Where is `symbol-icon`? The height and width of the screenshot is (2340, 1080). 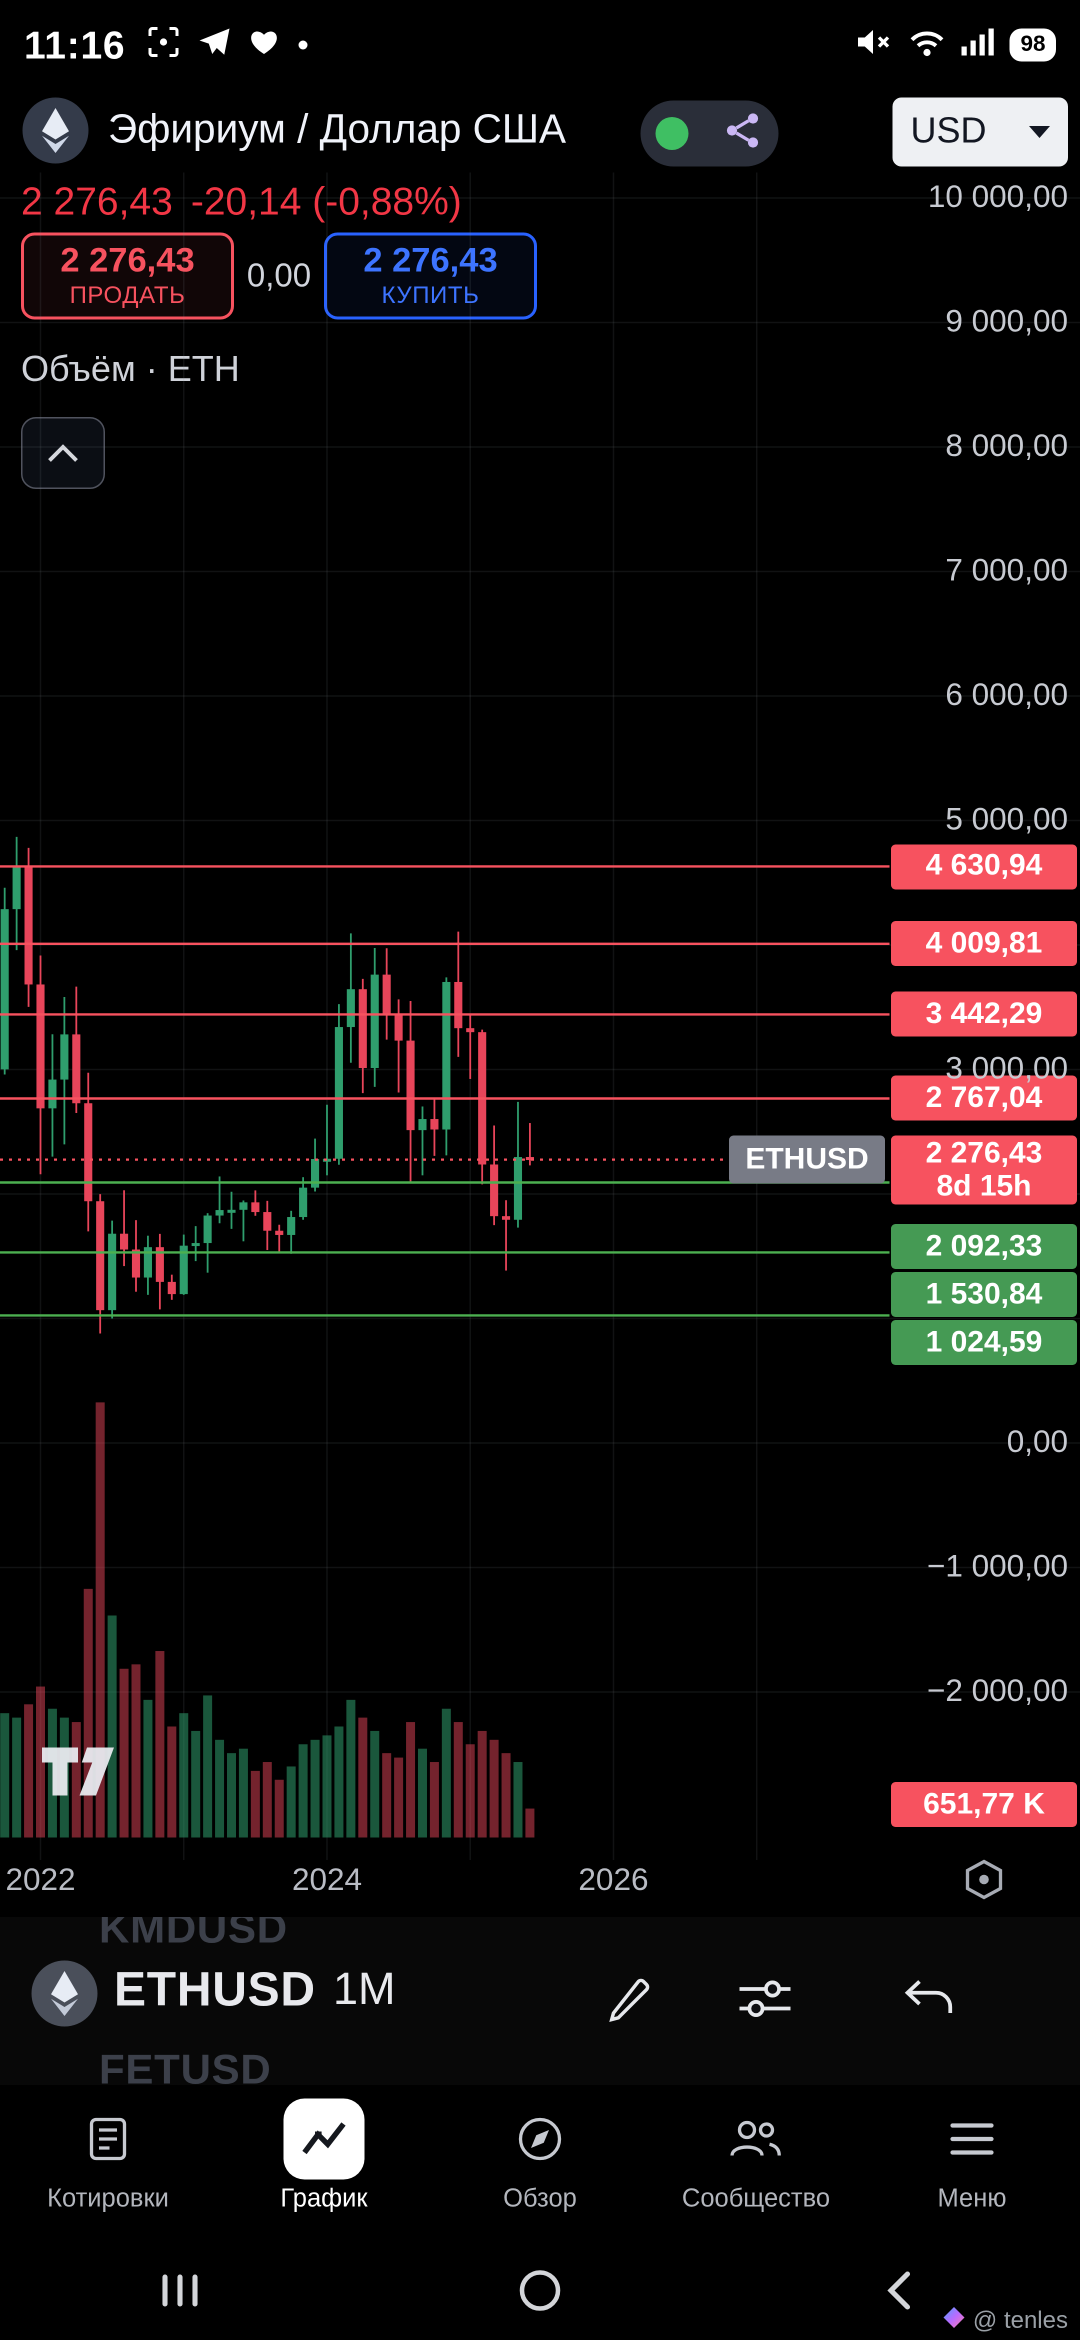
symbol-icon is located at coordinates (64, 1997).